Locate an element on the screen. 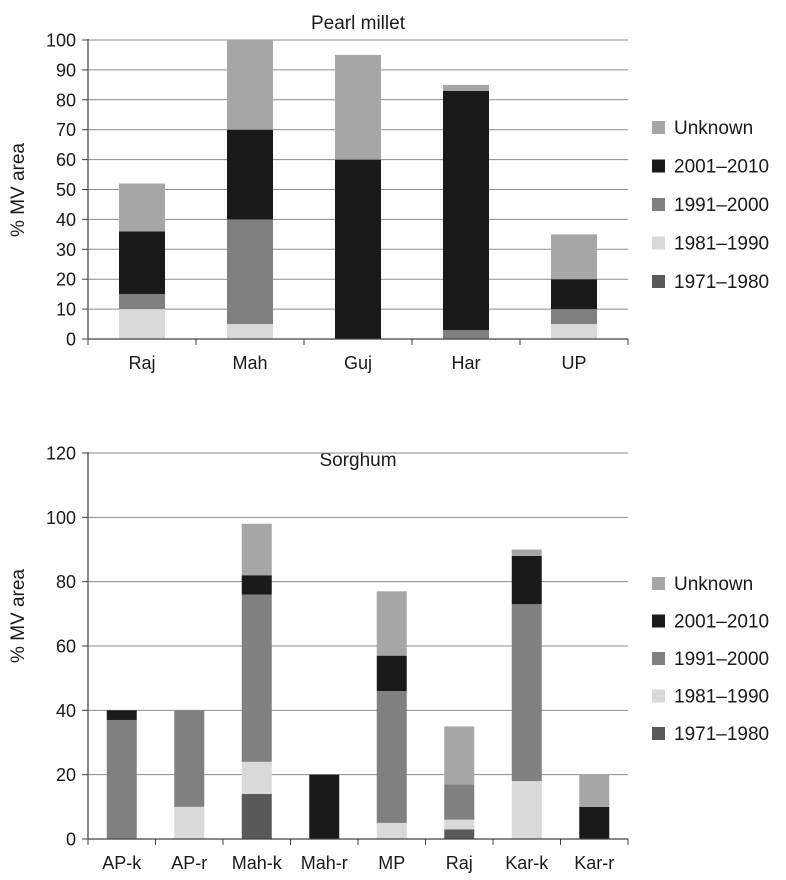  y-tick-label: 90 is located at coordinates (66, 70).